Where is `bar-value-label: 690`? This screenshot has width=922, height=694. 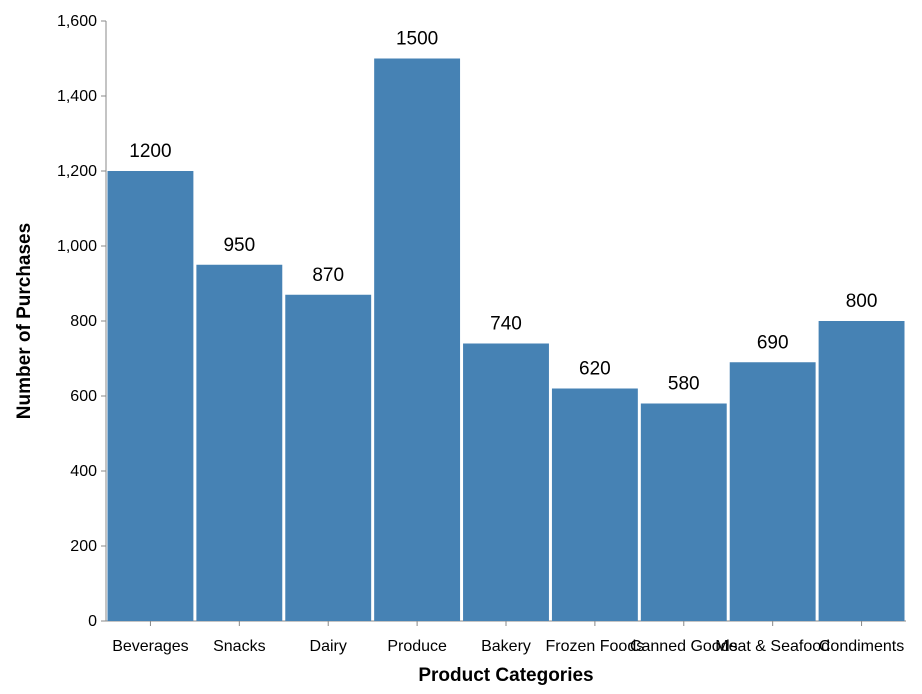 bar-value-label: 690 is located at coordinates (773, 342).